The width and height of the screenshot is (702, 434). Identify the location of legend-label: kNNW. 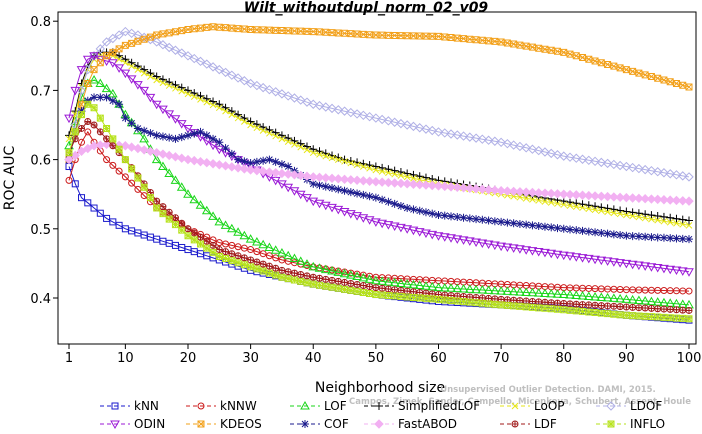
(238, 406).